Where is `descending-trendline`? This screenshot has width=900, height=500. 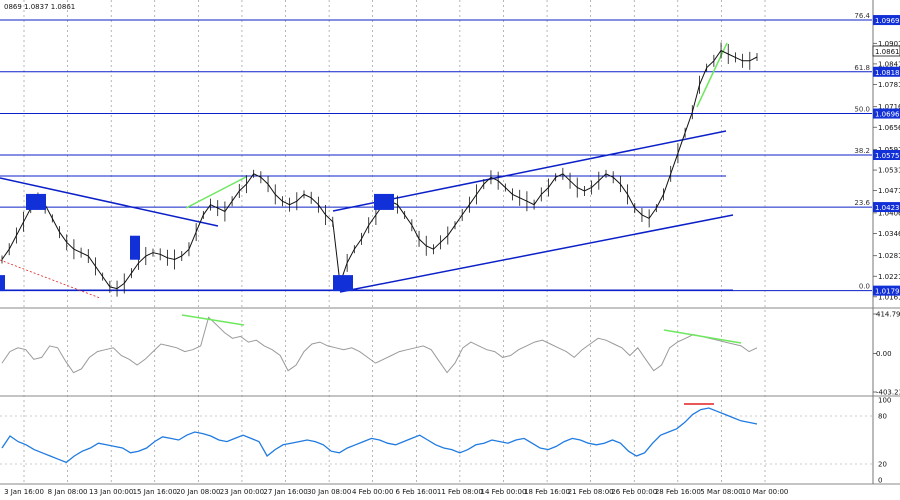 descending-trendline is located at coordinates (109, 202).